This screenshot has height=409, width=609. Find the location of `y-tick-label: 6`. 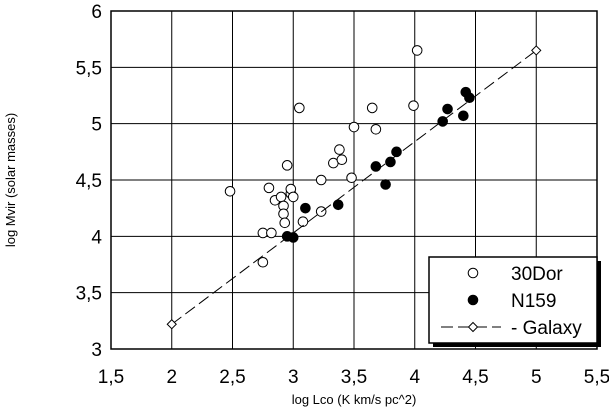

y-tick-label: 6 is located at coordinates (96, 12).